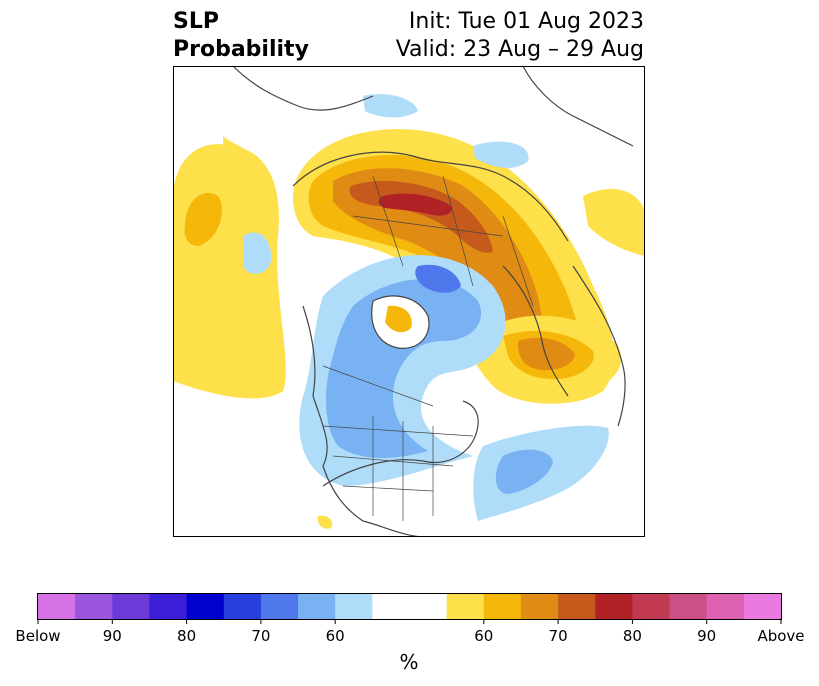 The image size is (819, 686). What do you see at coordinates (112, 636) in the screenshot?
I see `colorbar-tick-label-1: 90` at bounding box center [112, 636].